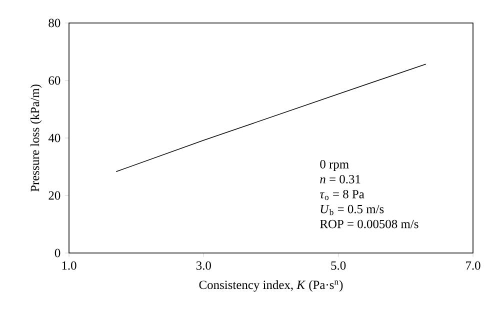 Image resolution: width=500 pixels, height=322 pixels. I want to click on annotation: 0 rpm, so click(334, 165).